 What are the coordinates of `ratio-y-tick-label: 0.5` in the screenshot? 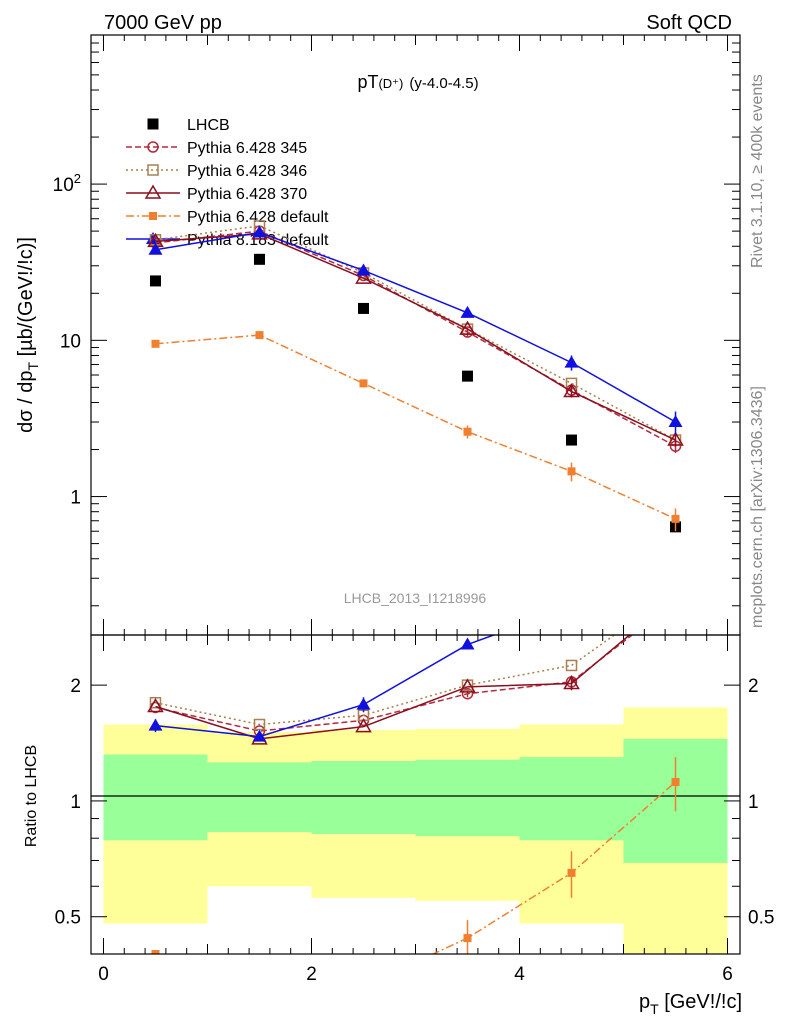 It's located at (68, 918).